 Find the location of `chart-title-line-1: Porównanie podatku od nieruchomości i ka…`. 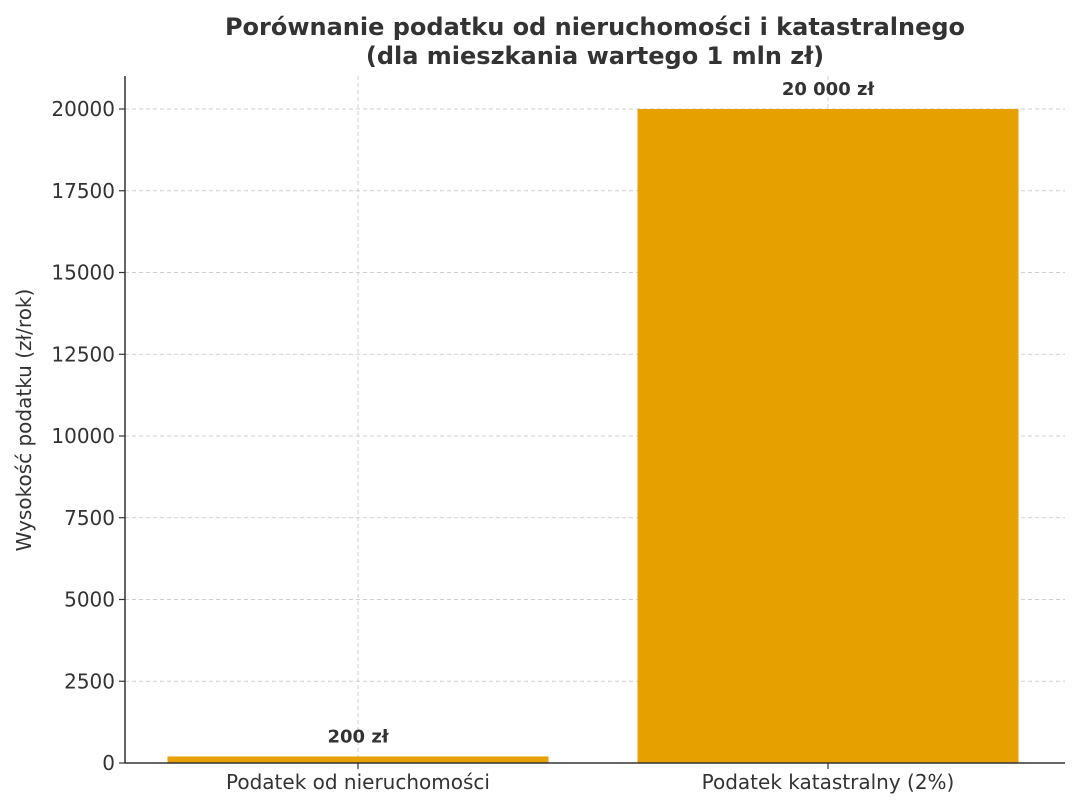

chart-title-line-1: Porównanie podatku od nieruchomości i ka… is located at coordinates (595, 27).